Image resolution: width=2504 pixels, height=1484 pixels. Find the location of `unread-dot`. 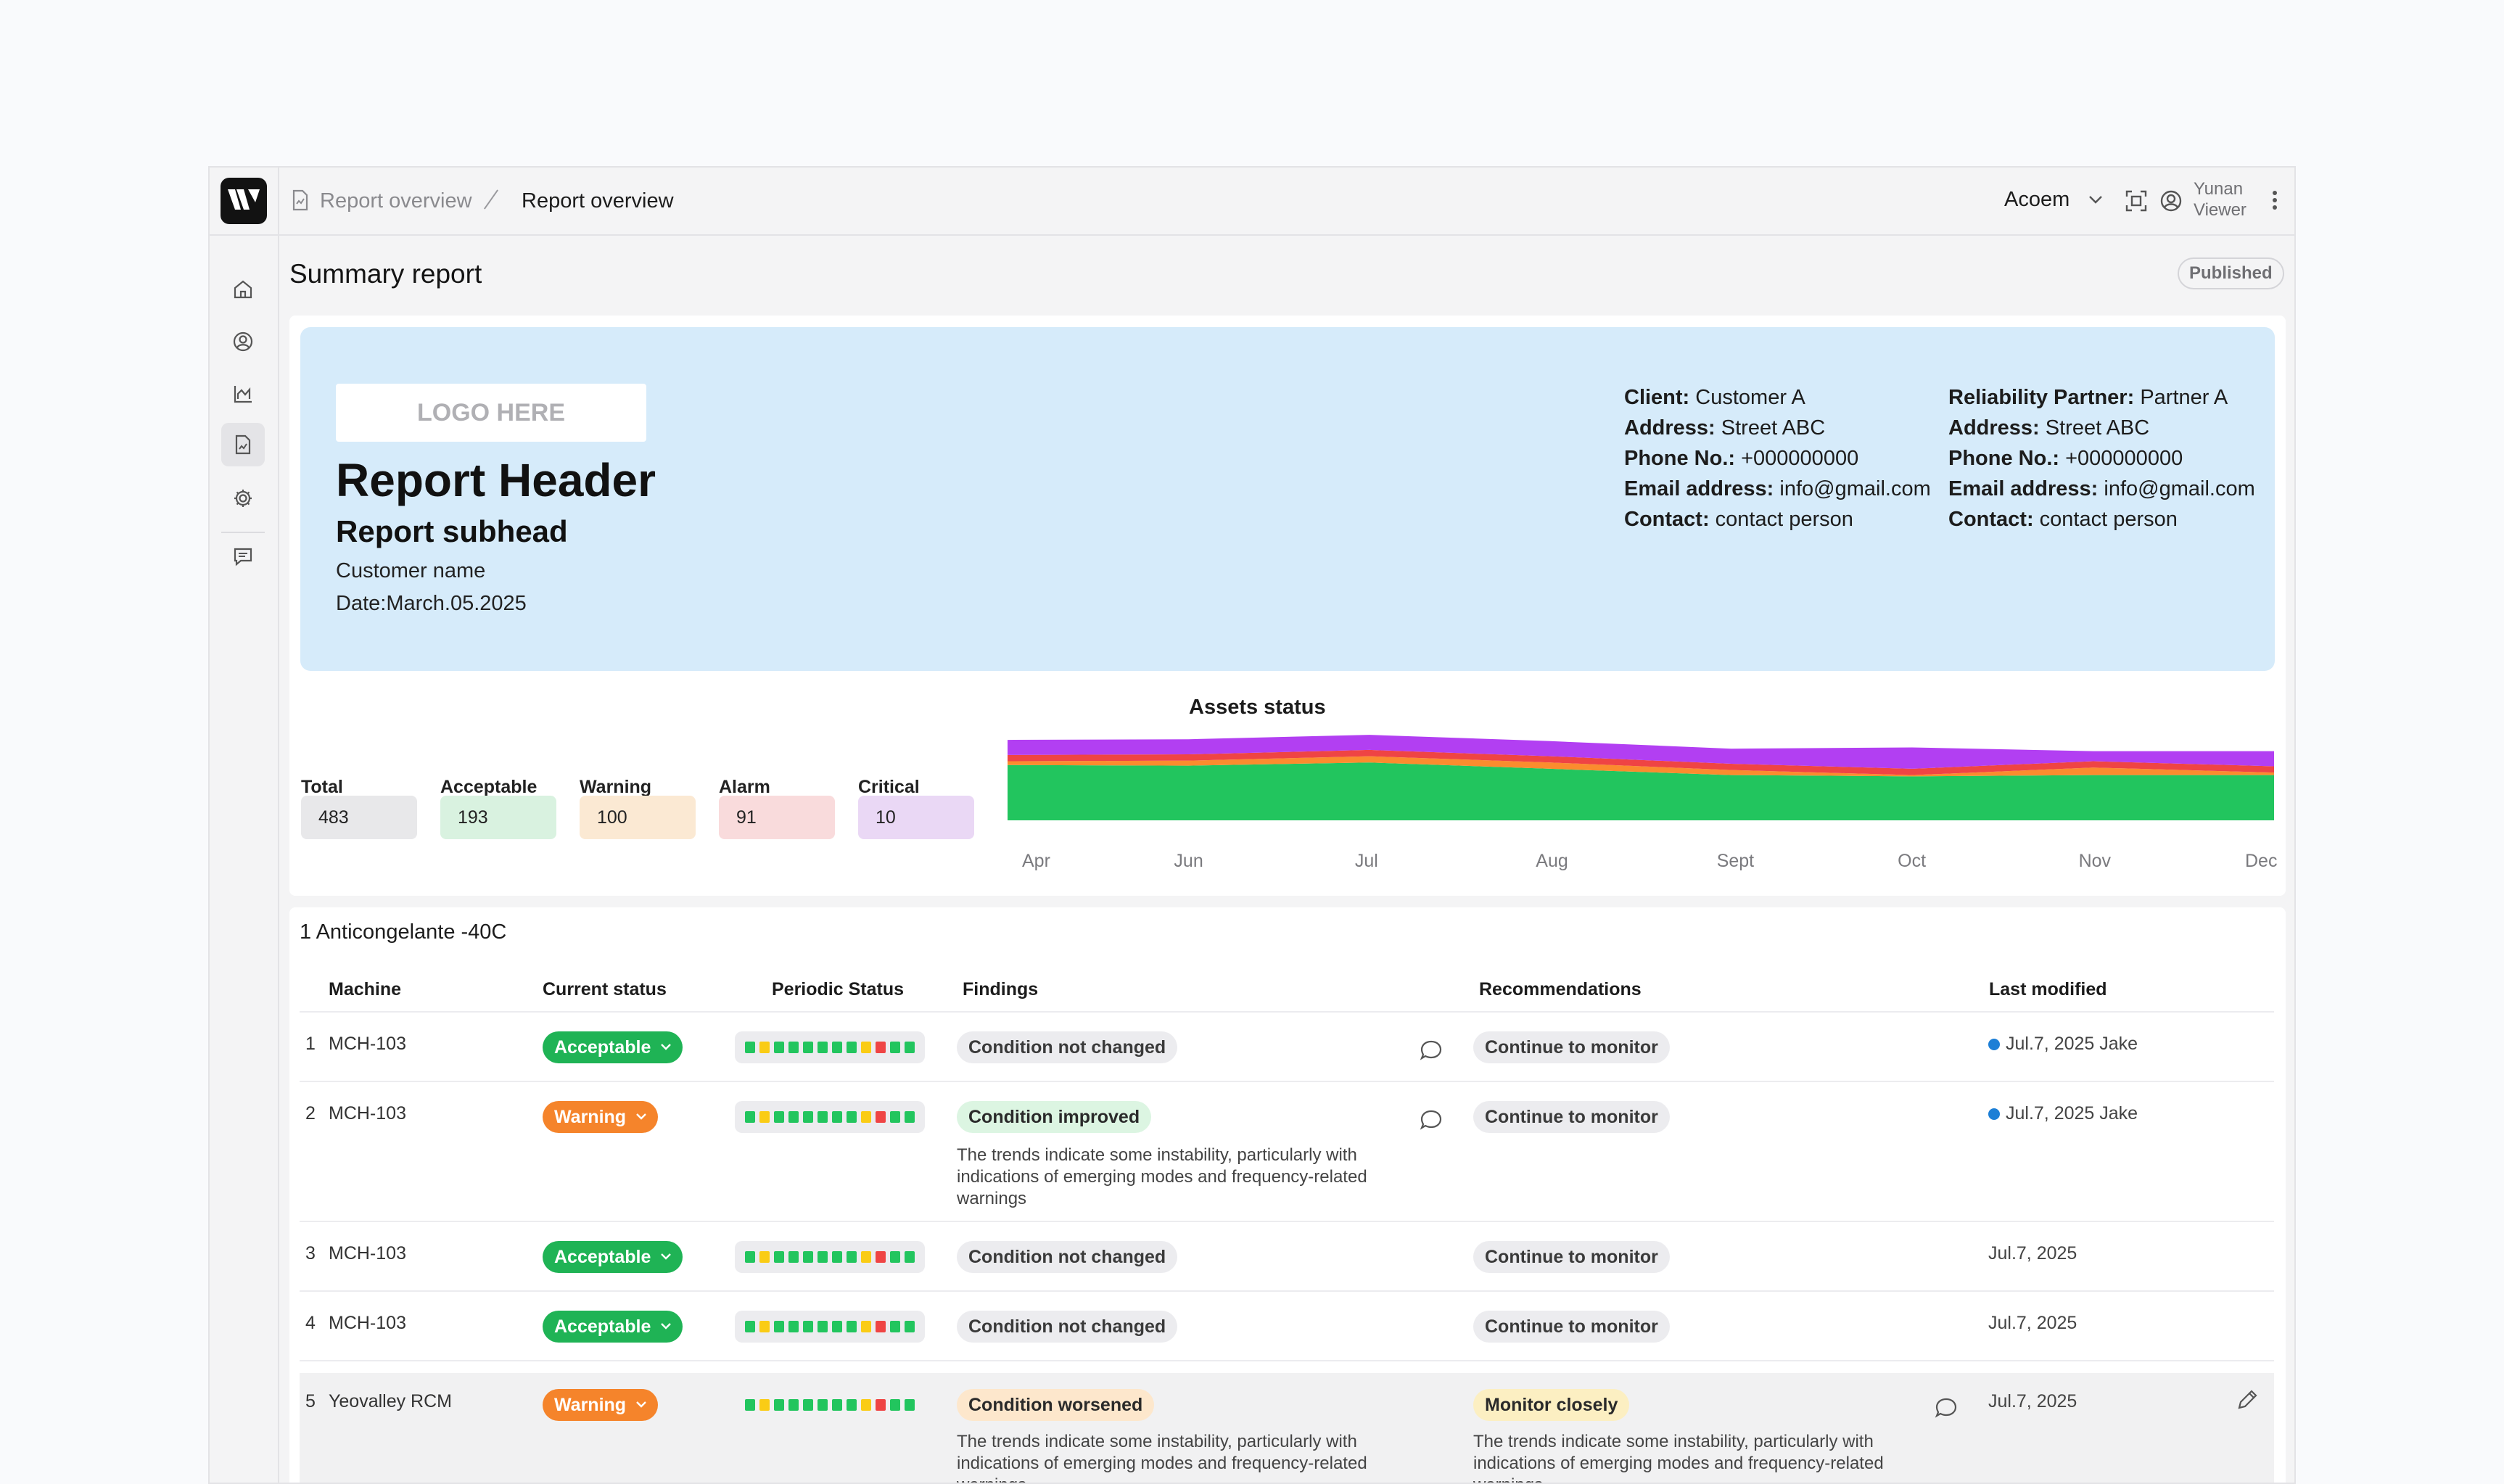

unread-dot is located at coordinates (1994, 1114).